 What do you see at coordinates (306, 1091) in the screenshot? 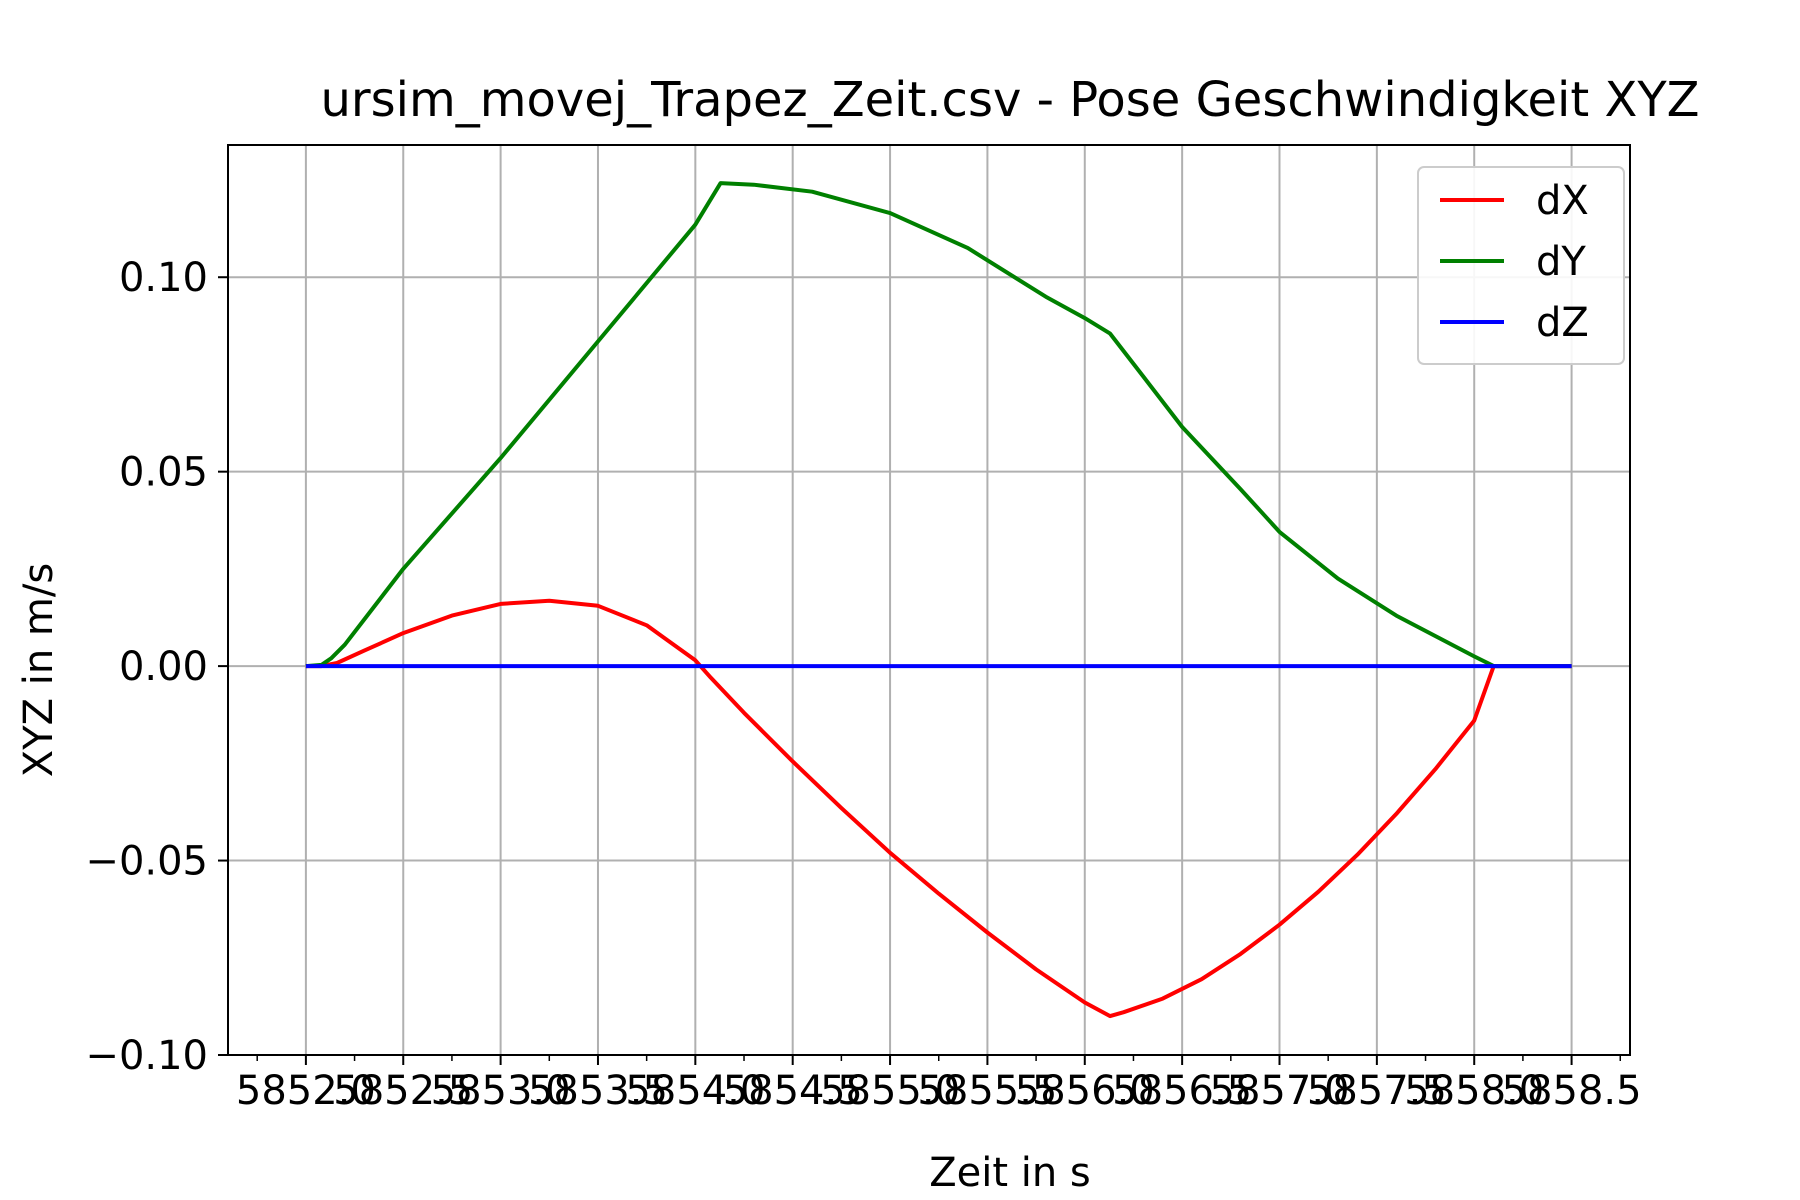
I see `x-tick-label: 5852.0` at bounding box center [306, 1091].